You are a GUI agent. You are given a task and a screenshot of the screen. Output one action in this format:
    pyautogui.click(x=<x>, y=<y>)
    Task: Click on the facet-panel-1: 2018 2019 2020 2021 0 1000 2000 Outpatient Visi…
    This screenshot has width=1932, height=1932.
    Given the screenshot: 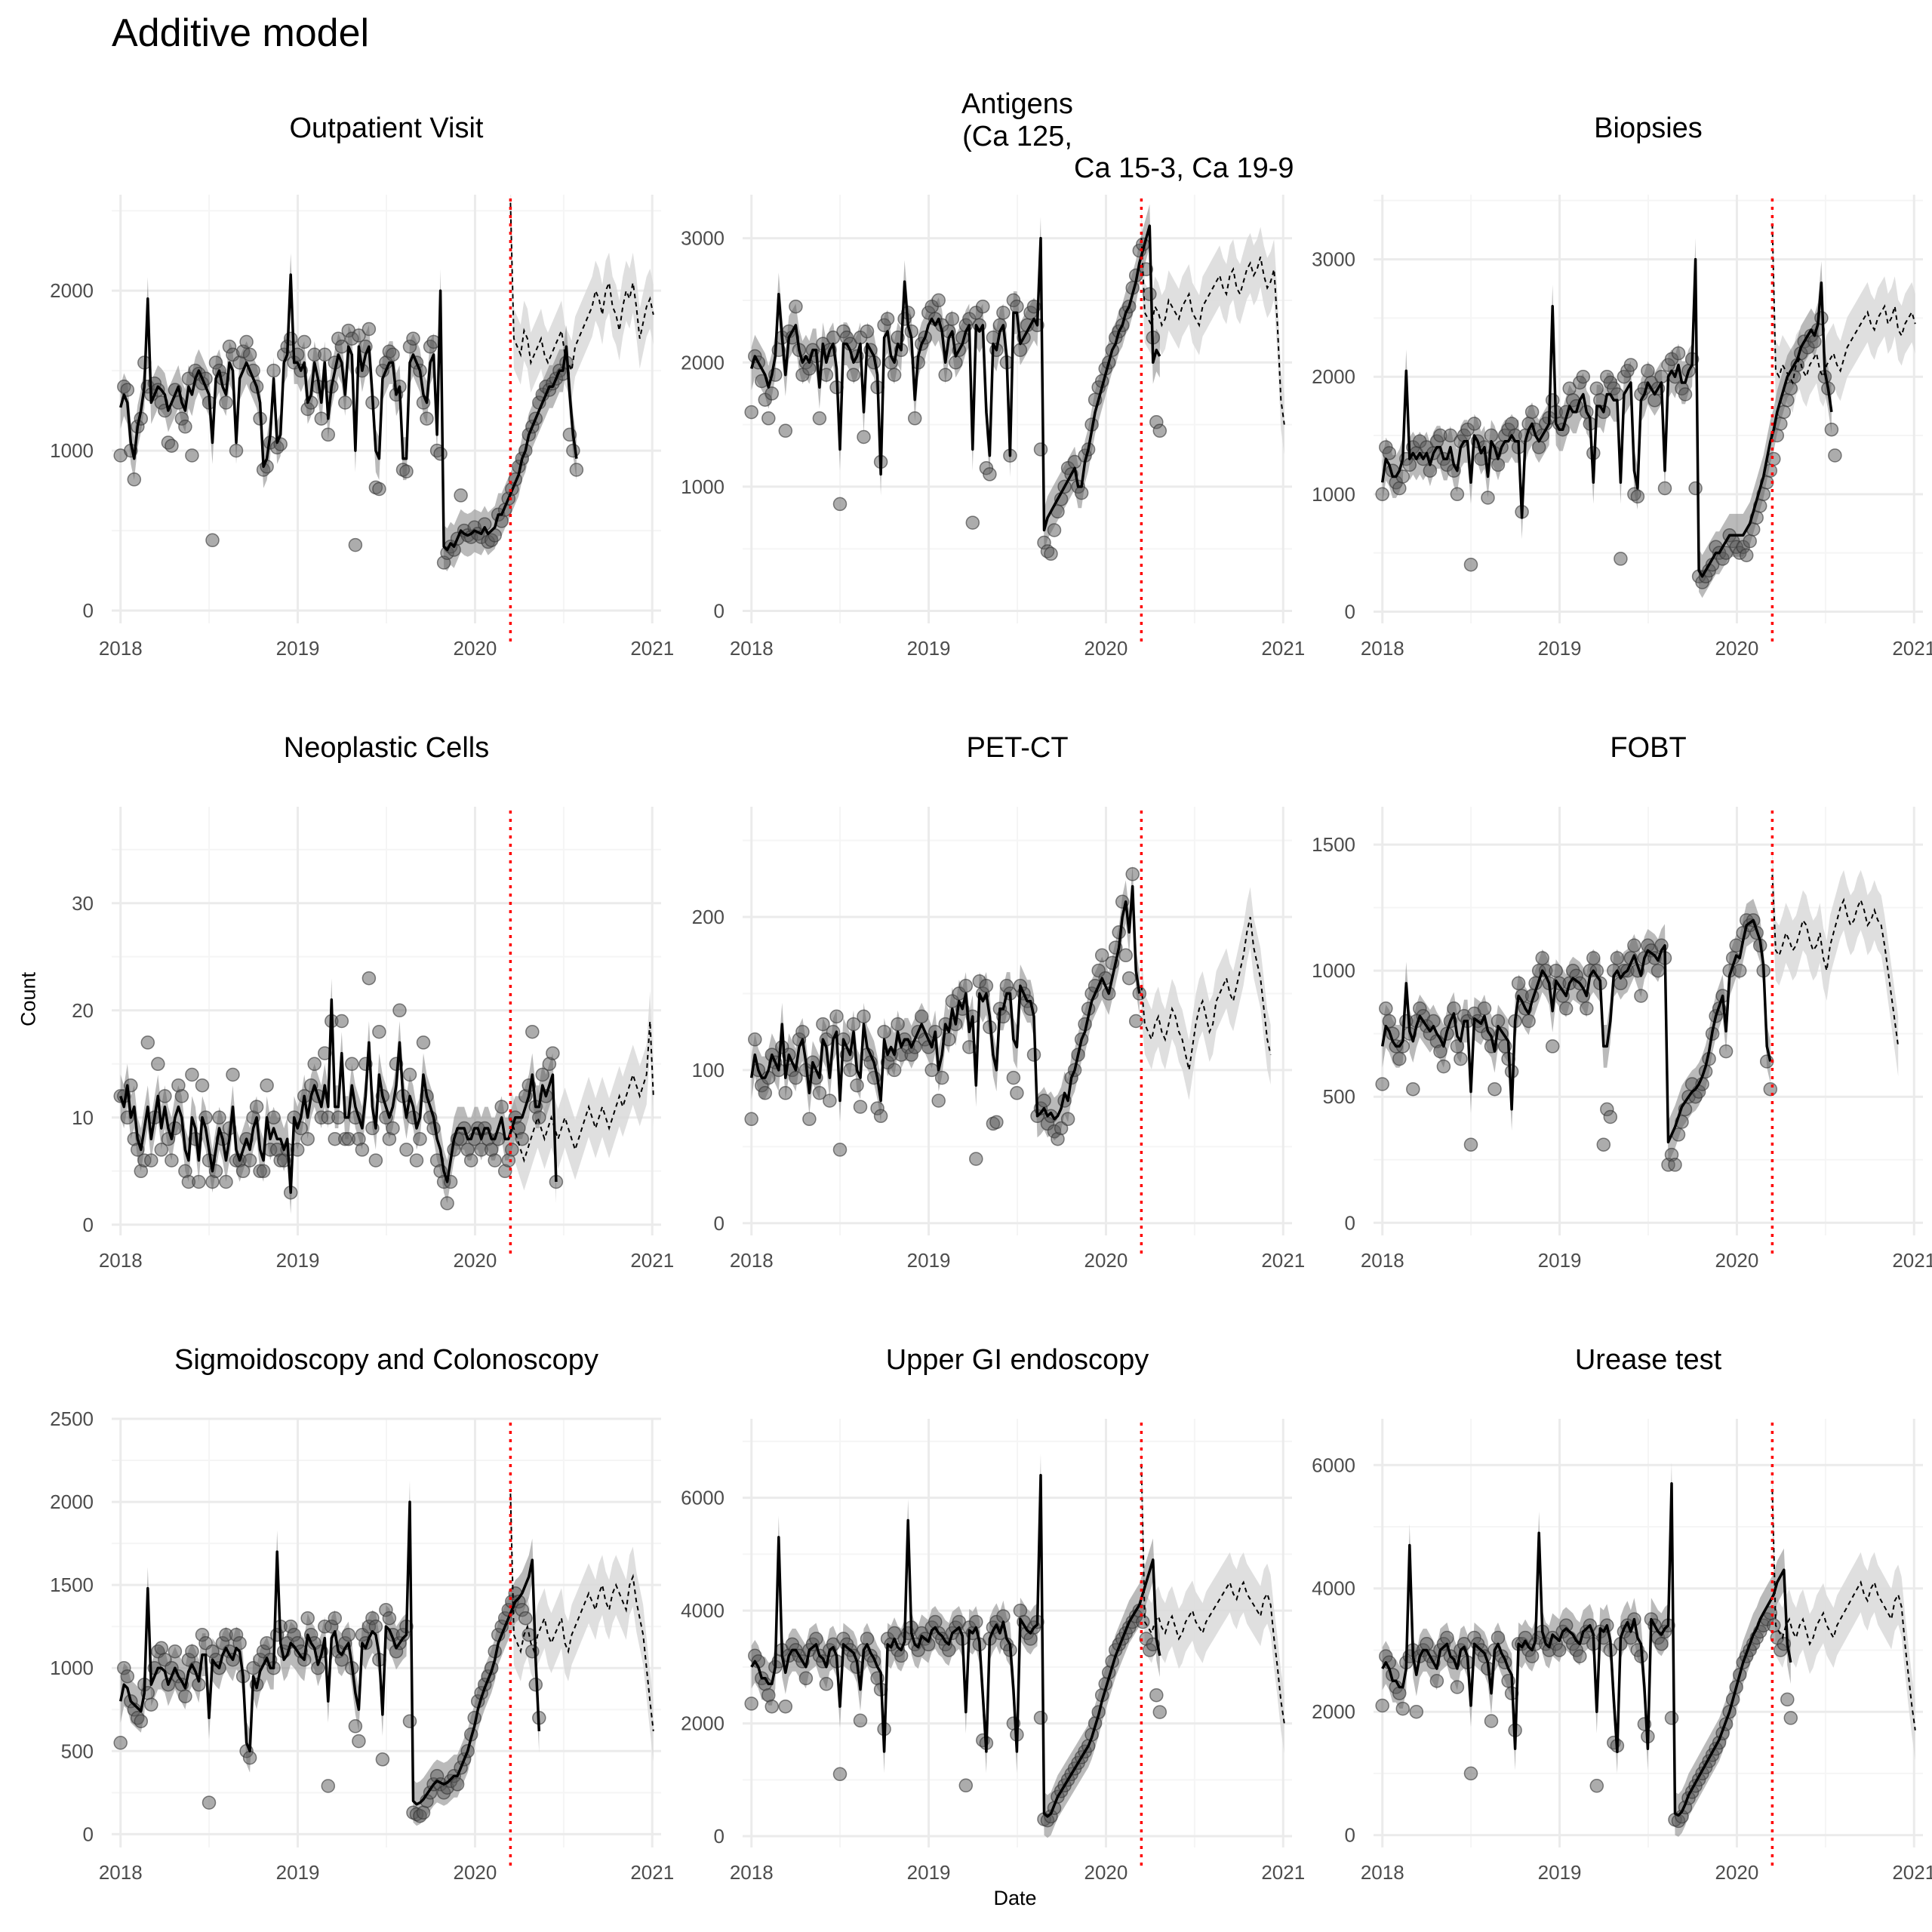 What is the action you would take?
    pyautogui.click(x=362, y=386)
    